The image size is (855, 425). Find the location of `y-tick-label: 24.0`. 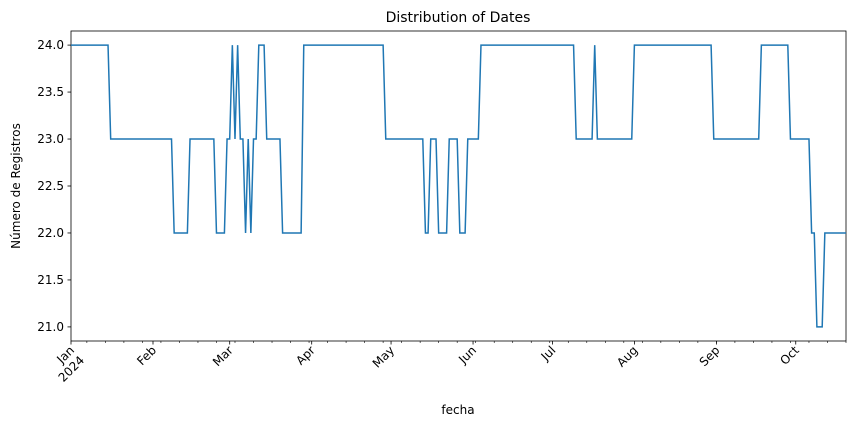

y-tick-label: 24.0 is located at coordinates (50, 45).